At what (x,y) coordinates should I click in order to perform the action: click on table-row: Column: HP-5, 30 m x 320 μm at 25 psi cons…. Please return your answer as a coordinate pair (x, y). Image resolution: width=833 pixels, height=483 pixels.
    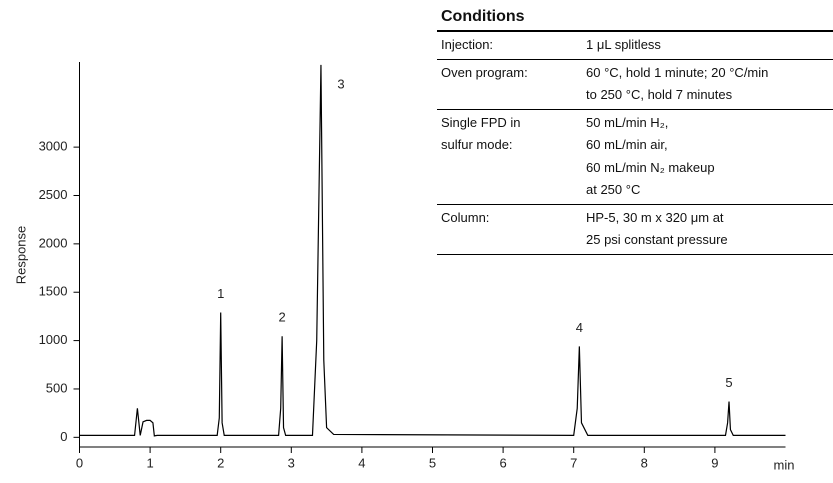
    Looking at the image, I should click on (635, 230).